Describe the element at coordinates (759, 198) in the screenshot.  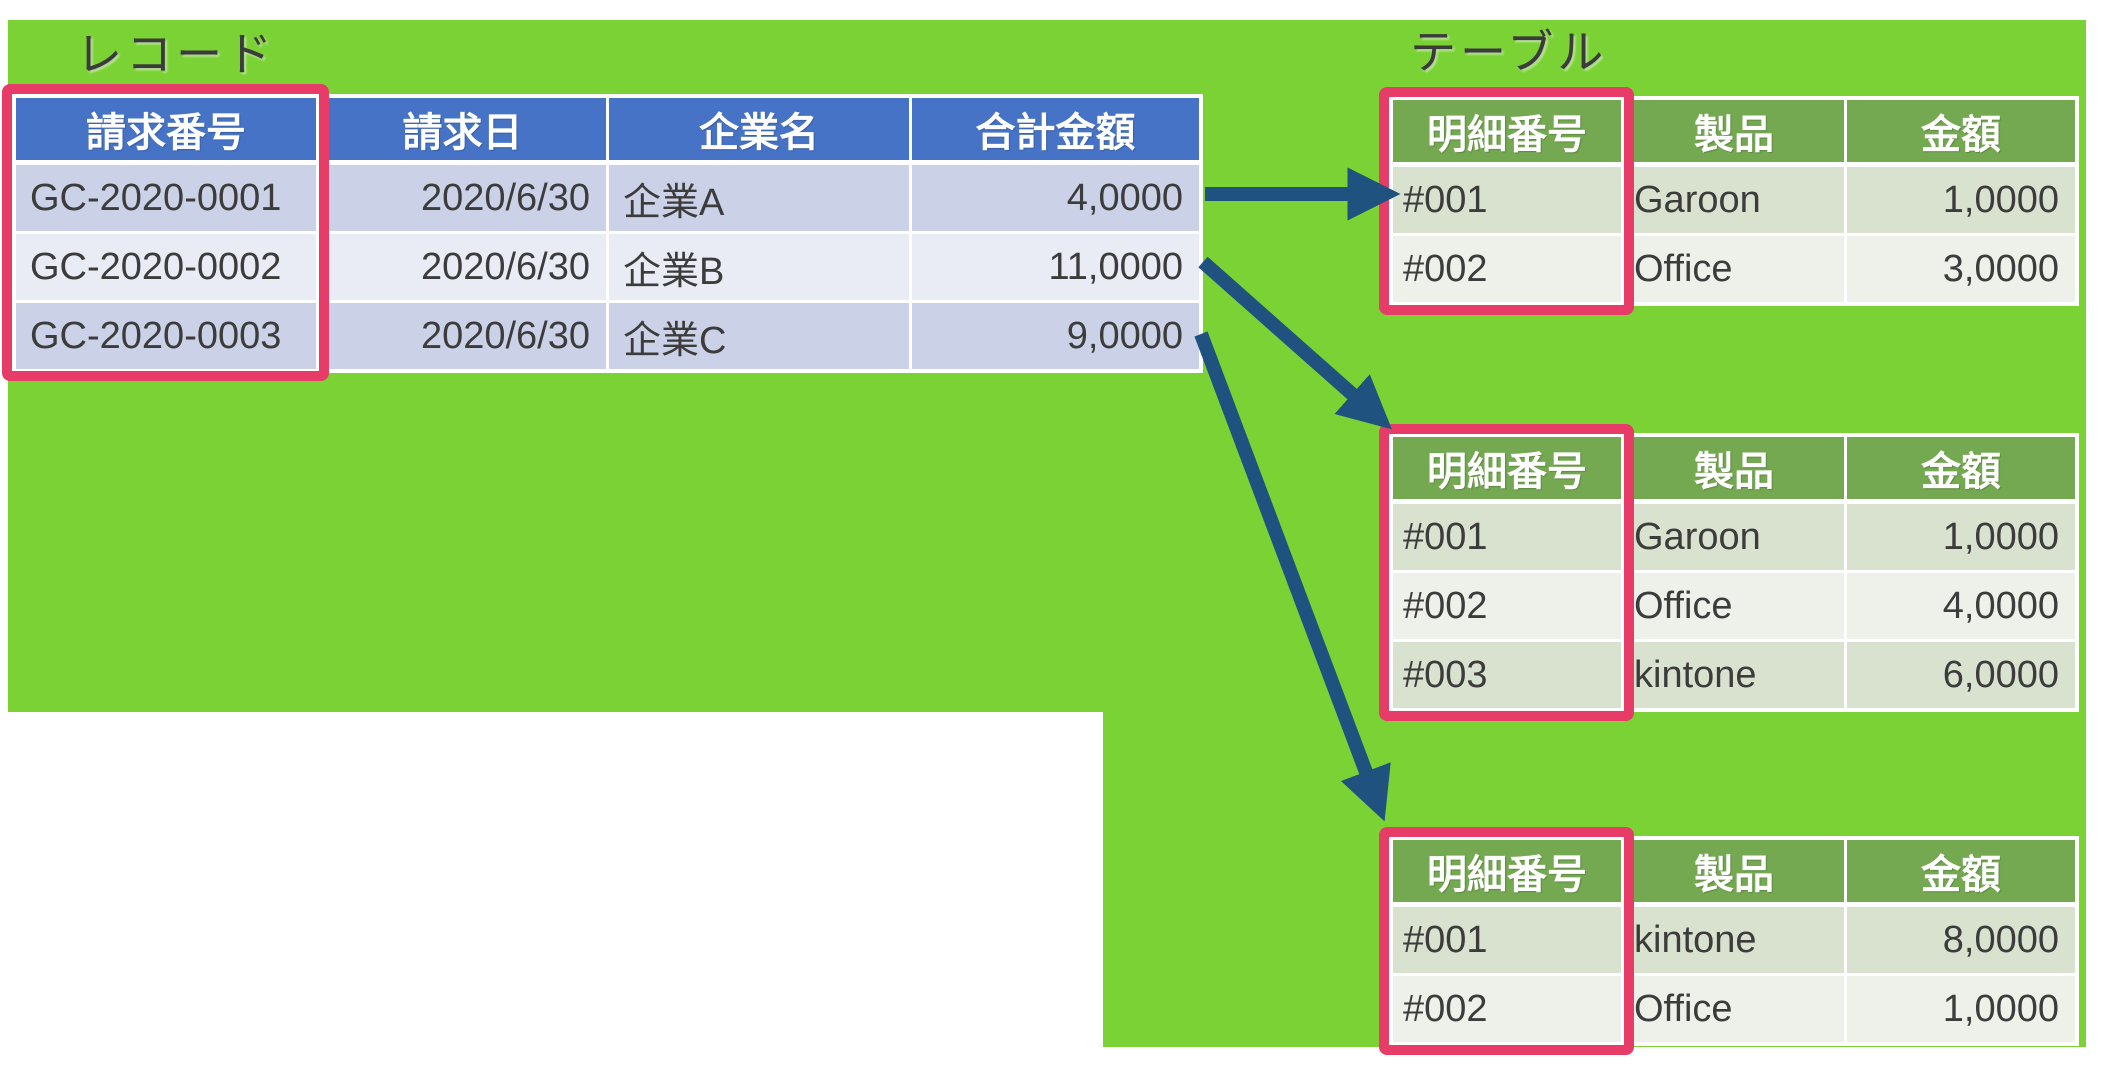
I see `record-cell: 企業A` at that location.